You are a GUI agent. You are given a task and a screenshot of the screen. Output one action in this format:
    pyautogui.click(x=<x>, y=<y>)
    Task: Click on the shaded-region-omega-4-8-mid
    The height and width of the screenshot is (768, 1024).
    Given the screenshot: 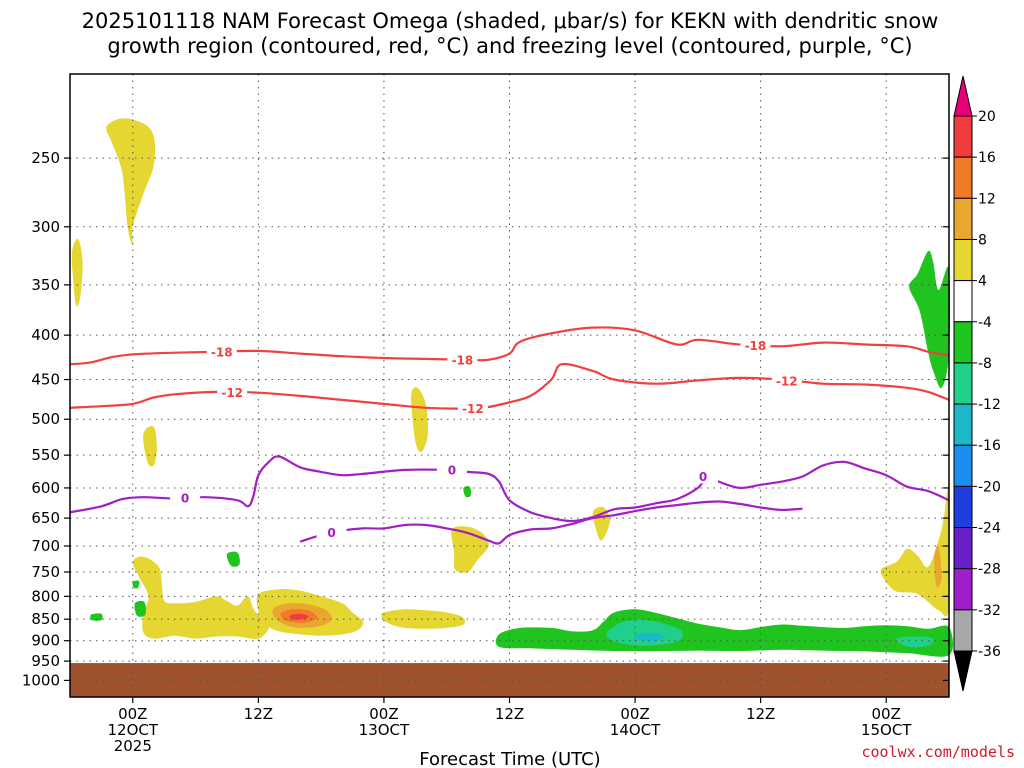 What is the action you would take?
    pyautogui.click(x=423, y=619)
    